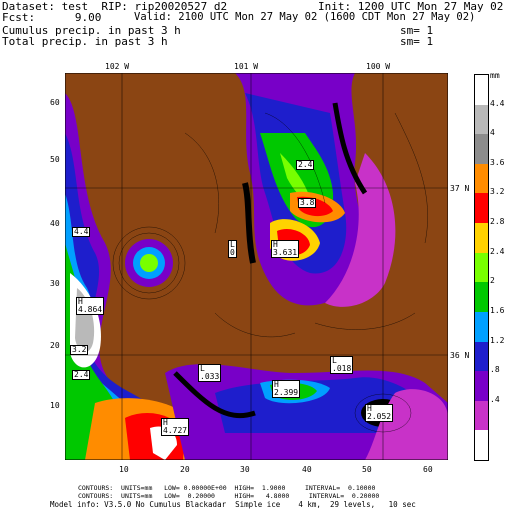 The height and width of the screenshot is (512, 512). Describe the element at coordinates (495, 399) in the screenshot. I see `legend-label: .4` at that location.